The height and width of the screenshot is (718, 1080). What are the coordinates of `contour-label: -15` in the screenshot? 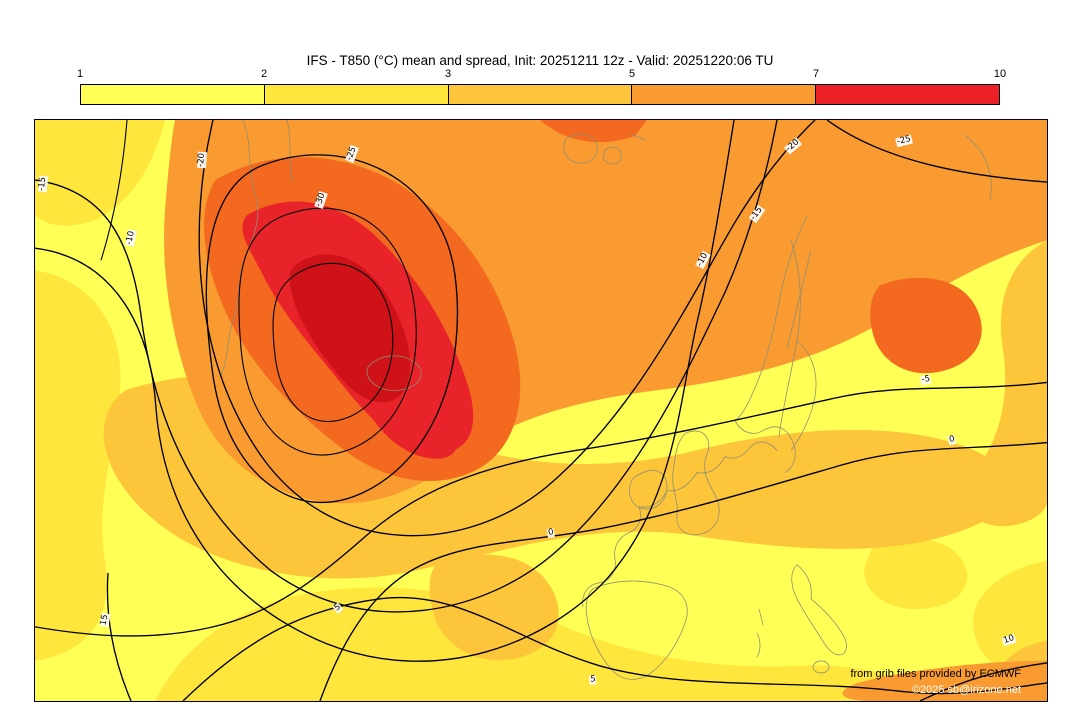 It's located at (42, 184).